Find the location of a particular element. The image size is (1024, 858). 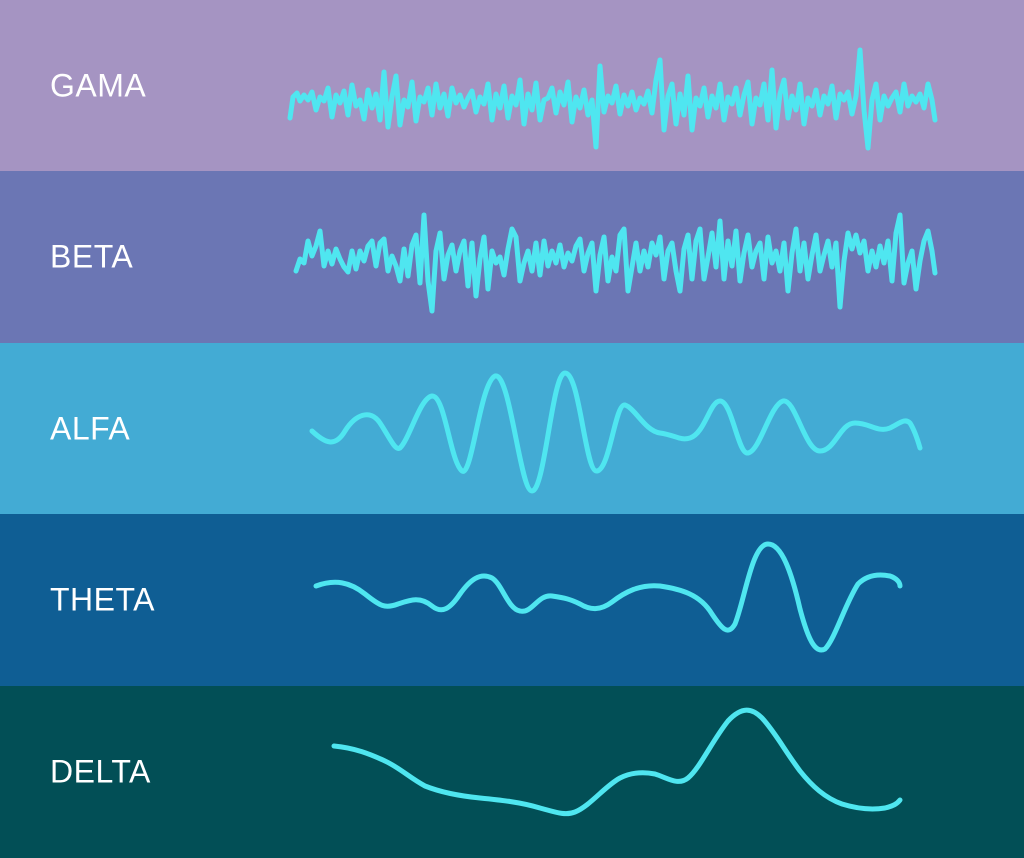

gama-waveform is located at coordinates (612, 99).